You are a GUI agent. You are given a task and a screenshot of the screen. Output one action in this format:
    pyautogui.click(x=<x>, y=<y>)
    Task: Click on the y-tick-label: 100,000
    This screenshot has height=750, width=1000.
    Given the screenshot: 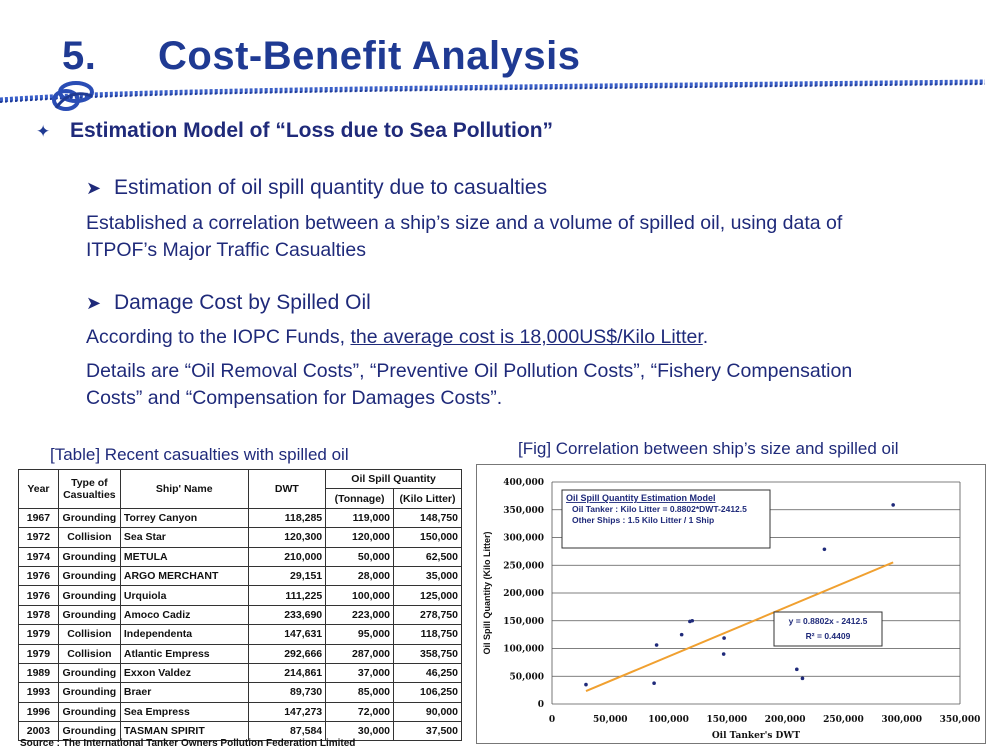 What is the action you would take?
    pyautogui.click(x=523, y=650)
    